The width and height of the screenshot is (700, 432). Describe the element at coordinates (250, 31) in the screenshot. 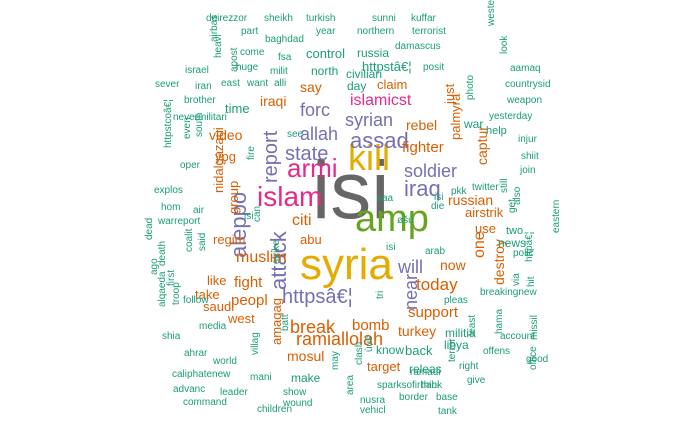

I see `cloud-word-small: part` at that location.